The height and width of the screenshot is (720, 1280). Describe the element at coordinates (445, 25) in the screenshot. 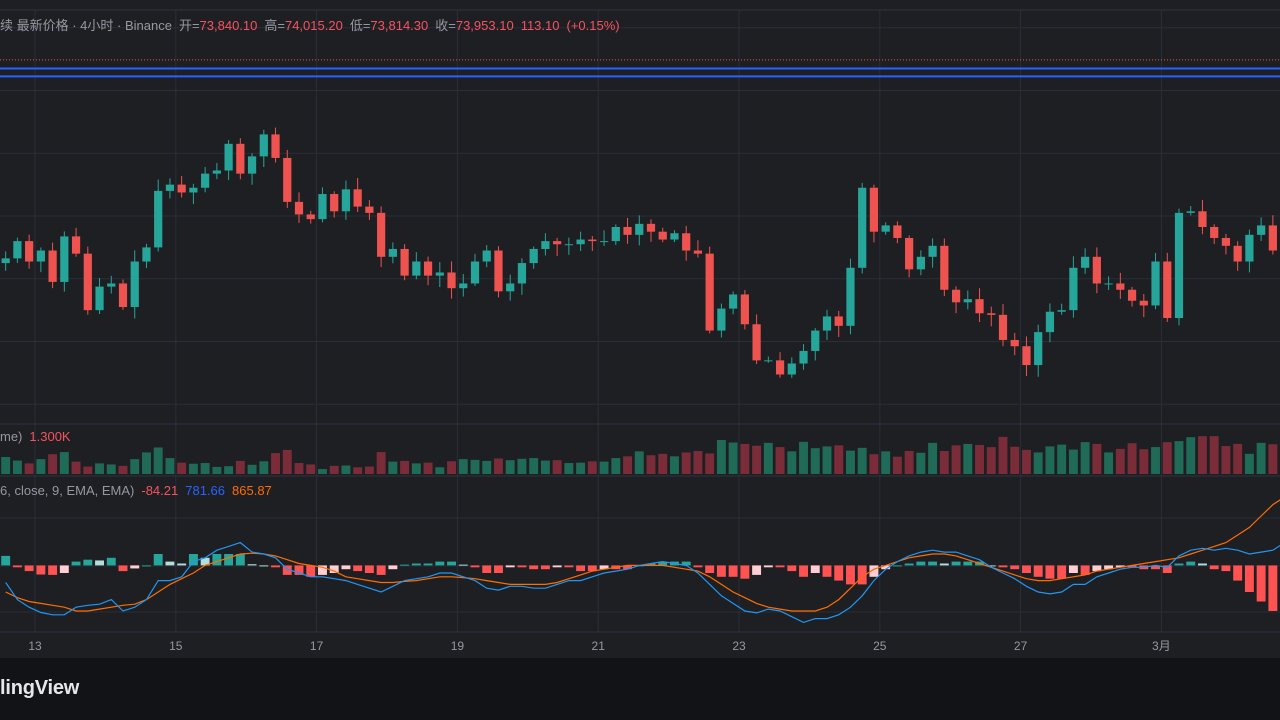

I see `close-label: 收=` at that location.